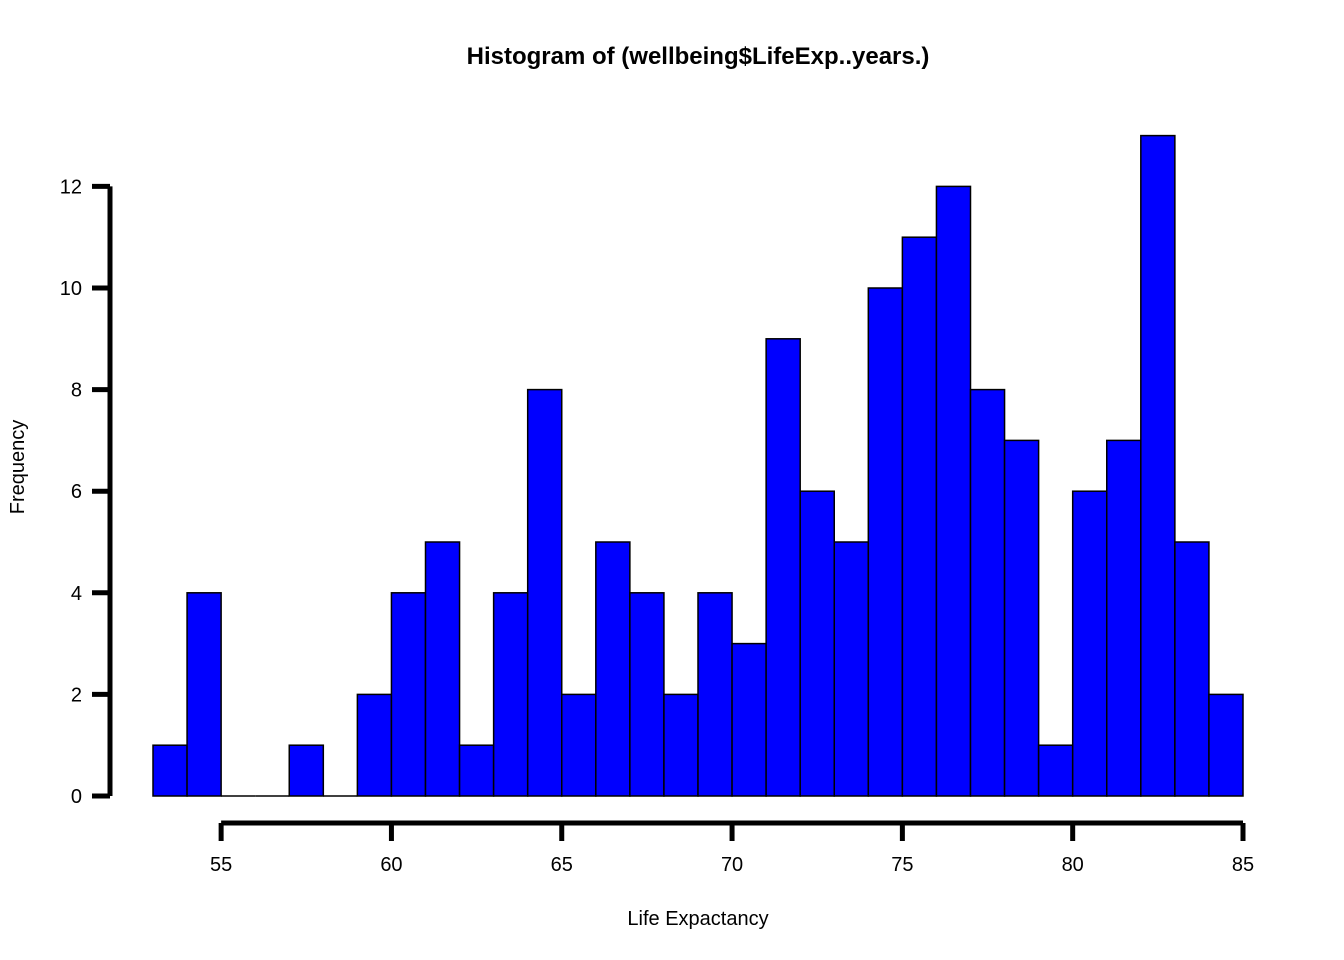 The image size is (1344, 960). I want to click on y-tick-label: 6, so click(76, 492).